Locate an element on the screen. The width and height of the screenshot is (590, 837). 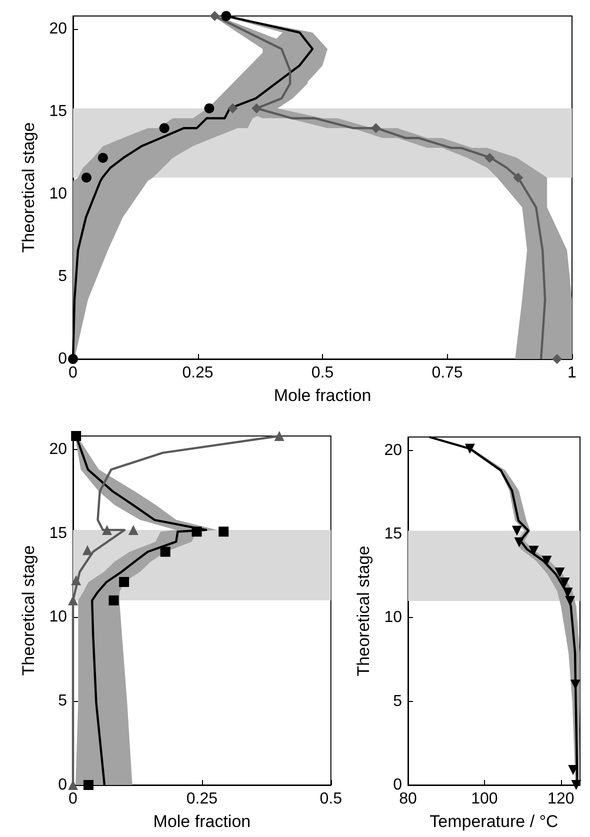
x-axis-title: Temperature / °C is located at coordinates (494, 821).